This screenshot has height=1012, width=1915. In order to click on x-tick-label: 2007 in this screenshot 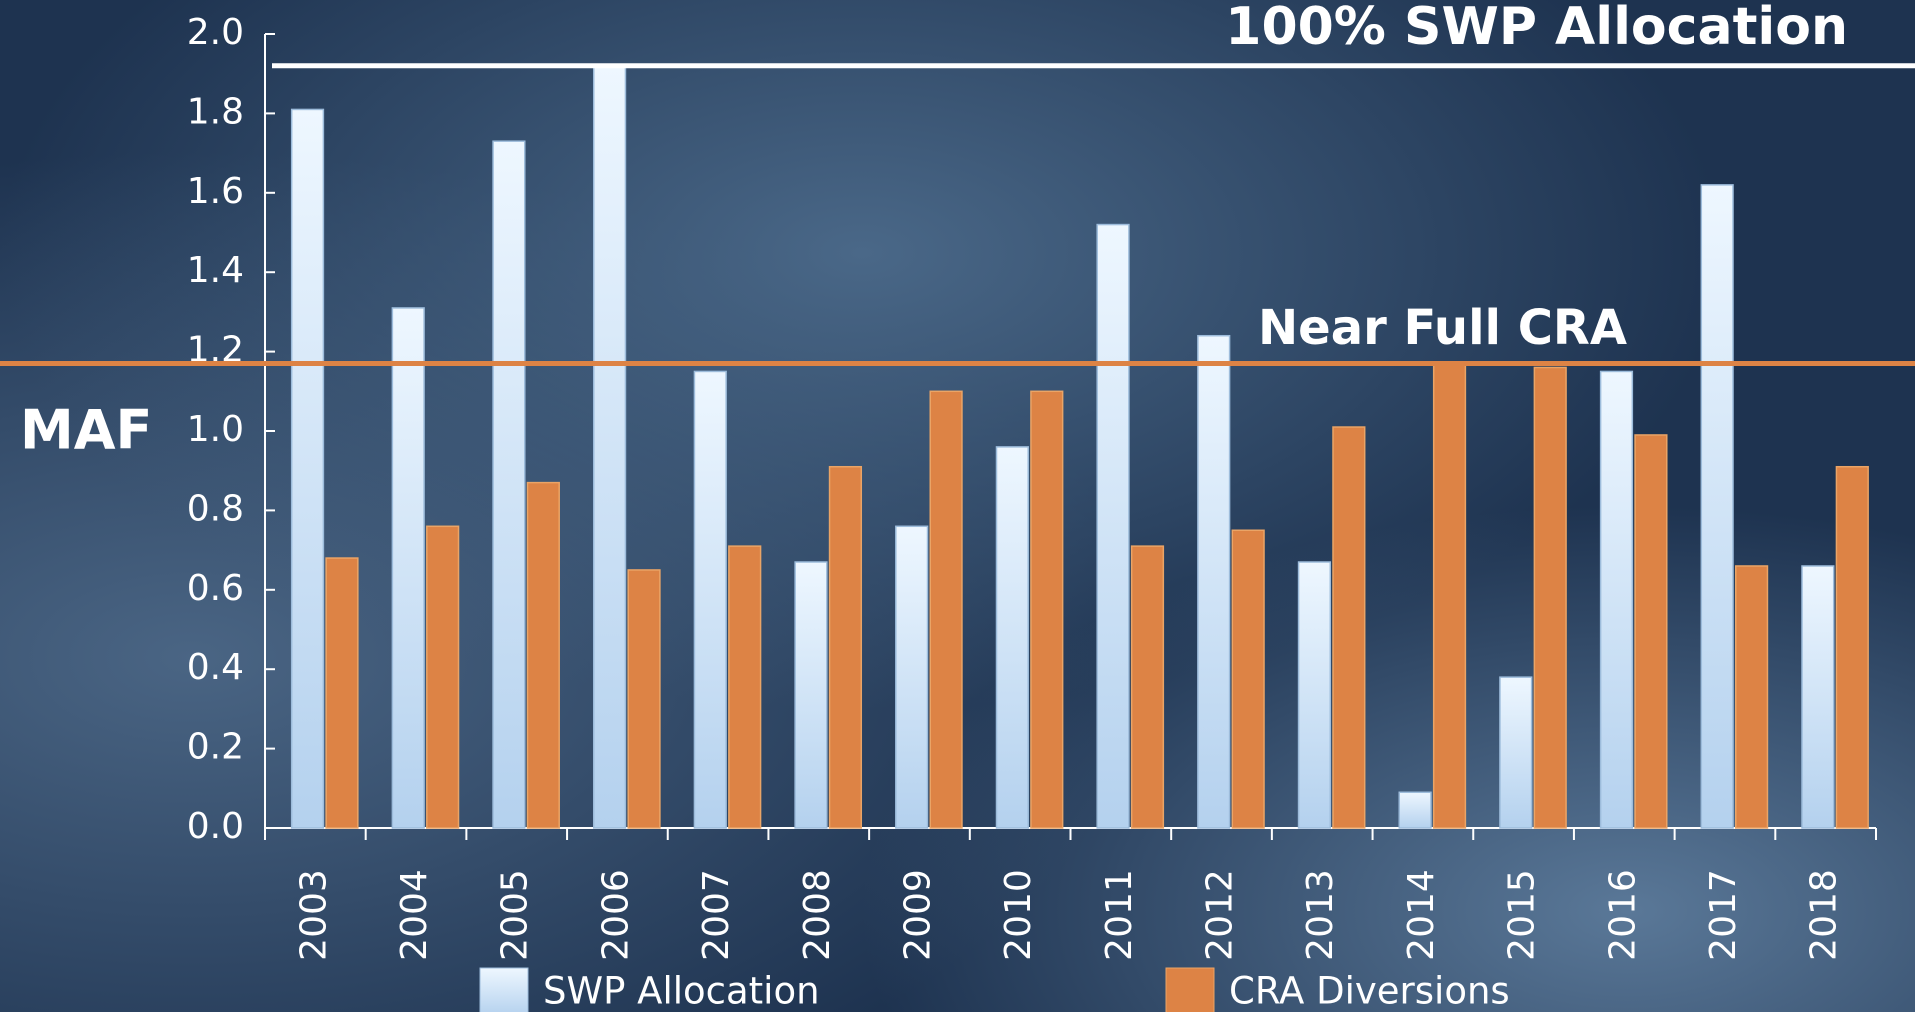, I will do `click(716, 915)`.